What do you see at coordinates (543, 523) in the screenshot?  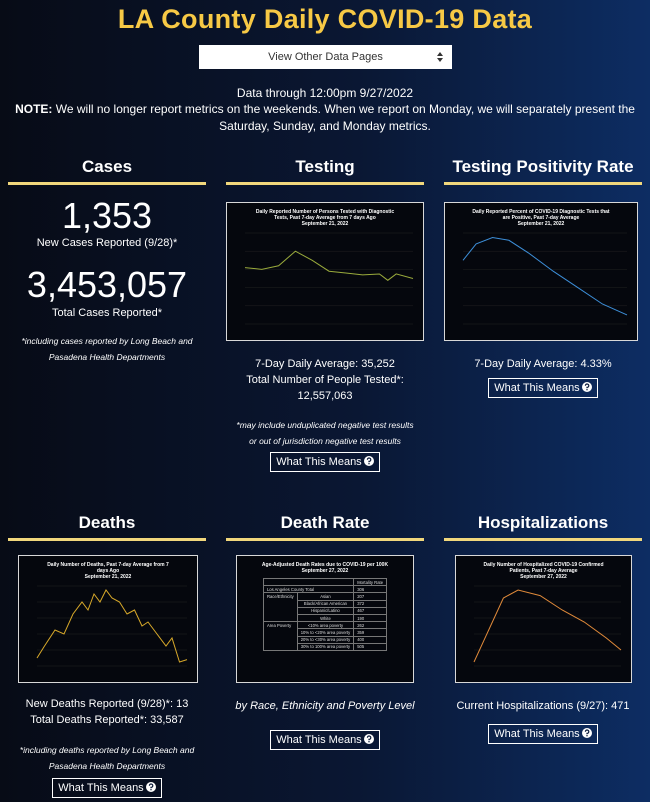 I see `section-header: Hospitalizations` at bounding box center [543, 523].